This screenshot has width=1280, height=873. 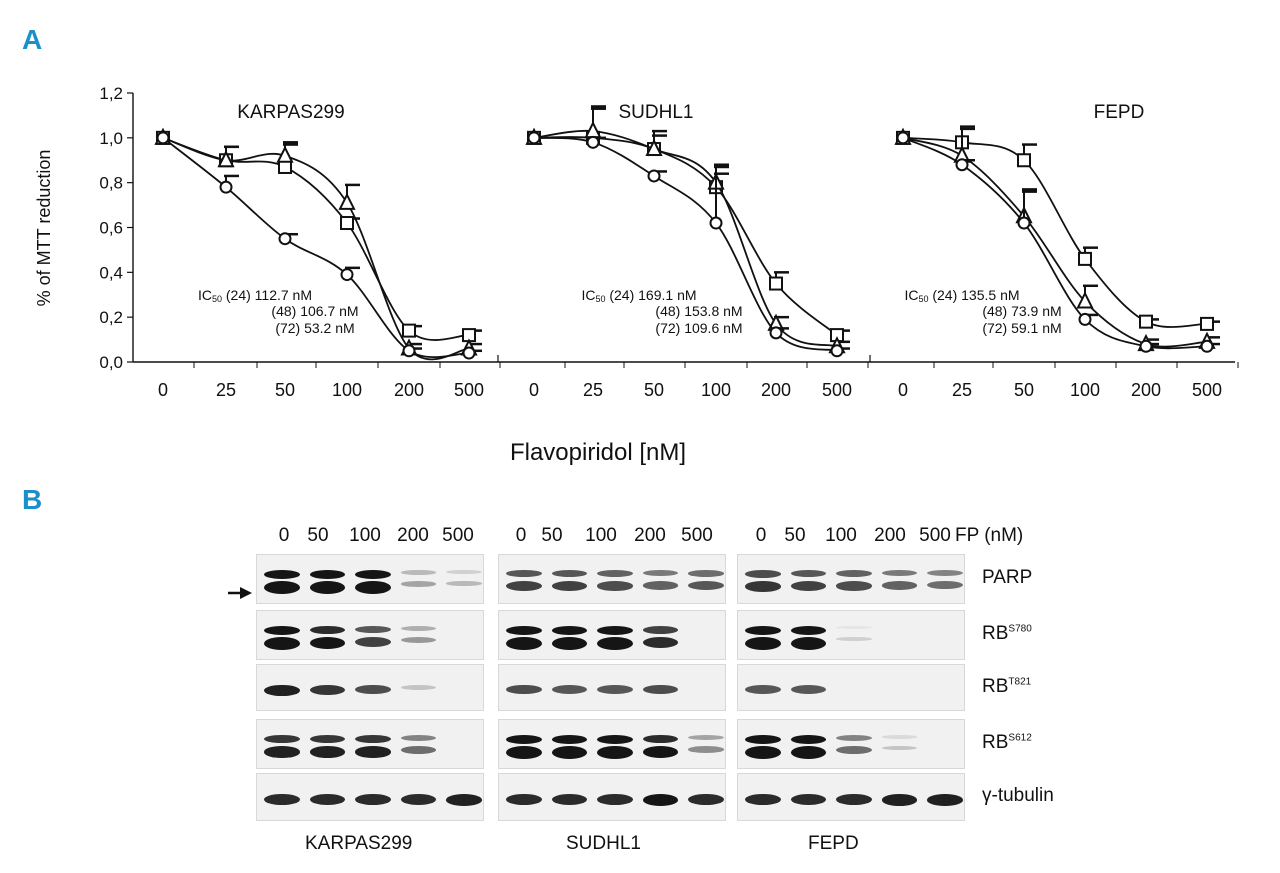 I want to click on concentration-label: 100, so click(x=365, y=535).